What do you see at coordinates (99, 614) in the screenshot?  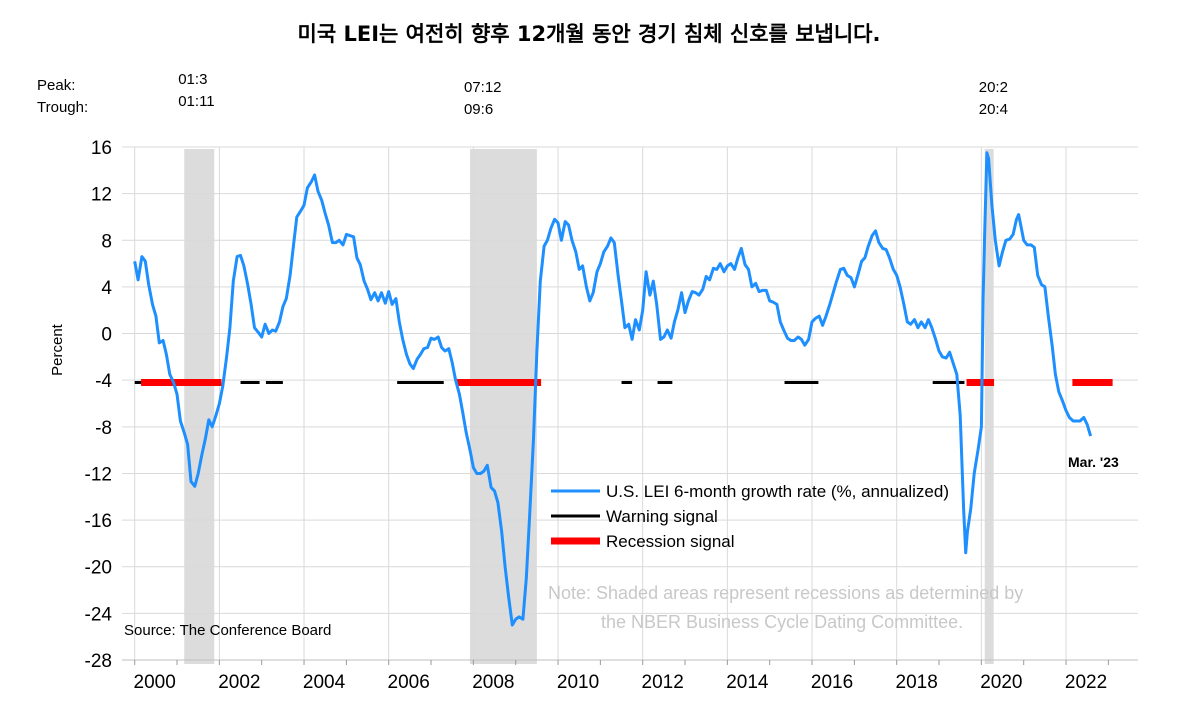 I see `y-tick-label: -24` at bounding box center [99, 614].